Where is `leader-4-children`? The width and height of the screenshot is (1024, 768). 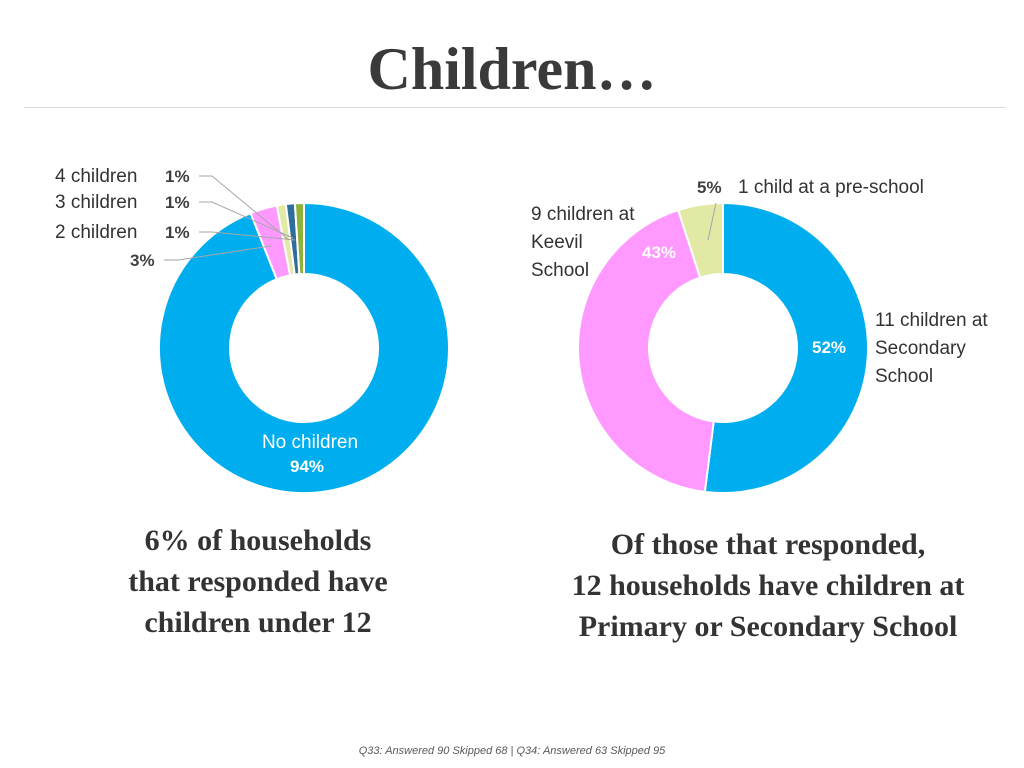 leader-4-children is located at coordinates (244, 208).